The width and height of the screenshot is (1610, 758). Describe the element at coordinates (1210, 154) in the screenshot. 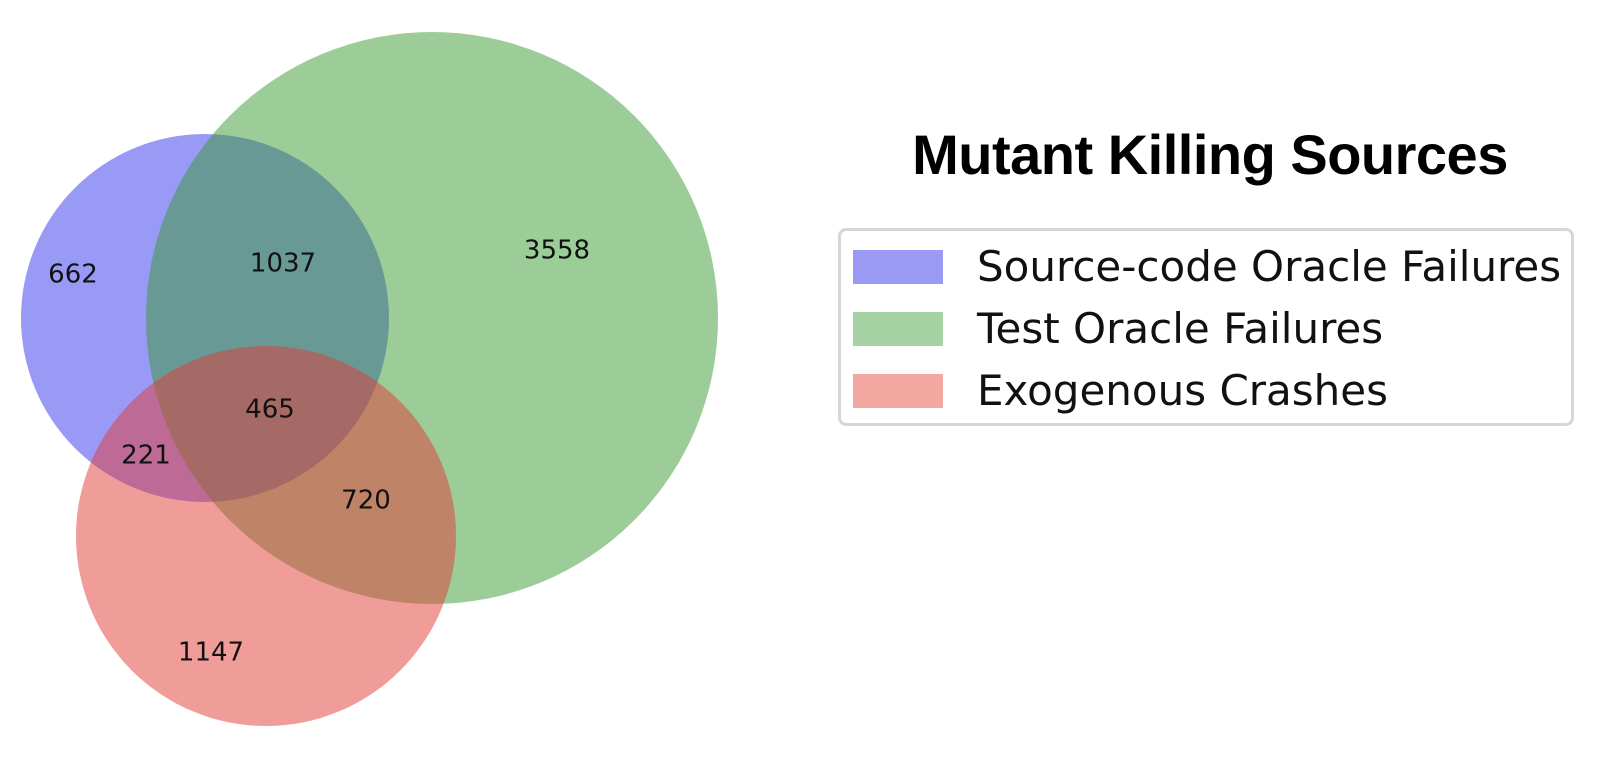

I see `chart-title: Mutant Killing Sources` at that location.